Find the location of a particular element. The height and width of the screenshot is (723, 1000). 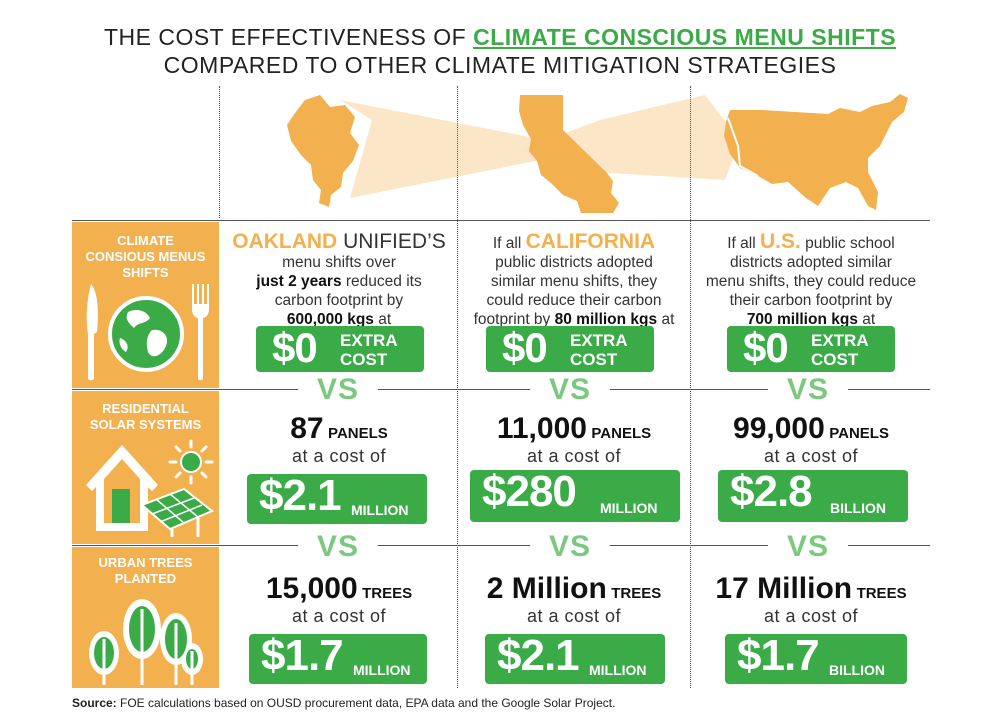

row-label-solar: RESIDENTIAL SOLAR SYSTEMS is located at coordinates (145, 416).